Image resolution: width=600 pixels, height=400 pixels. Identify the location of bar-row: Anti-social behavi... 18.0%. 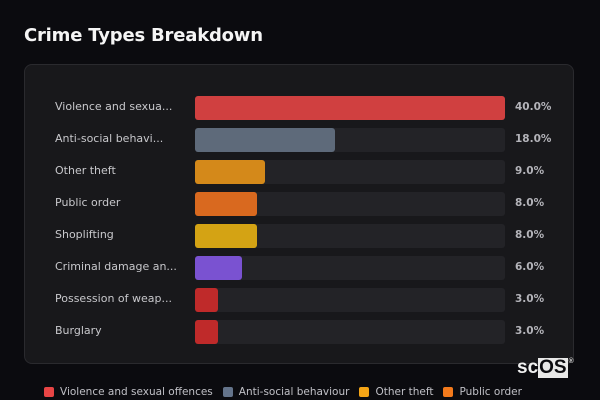
(299, 140).